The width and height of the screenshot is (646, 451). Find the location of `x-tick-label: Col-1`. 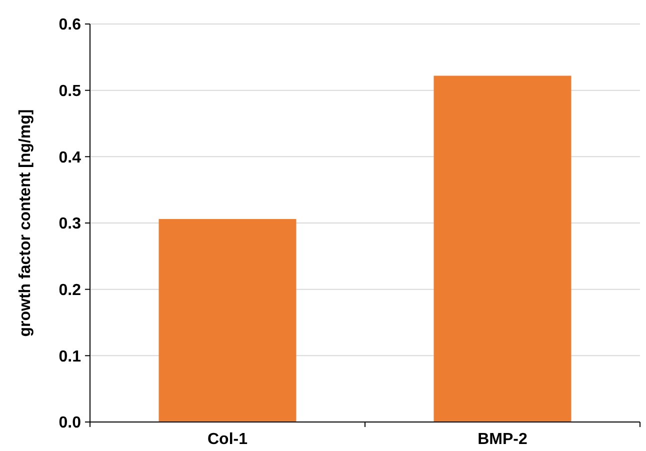

x-tick-label: Col-1 is located at coordinates (228, 439).